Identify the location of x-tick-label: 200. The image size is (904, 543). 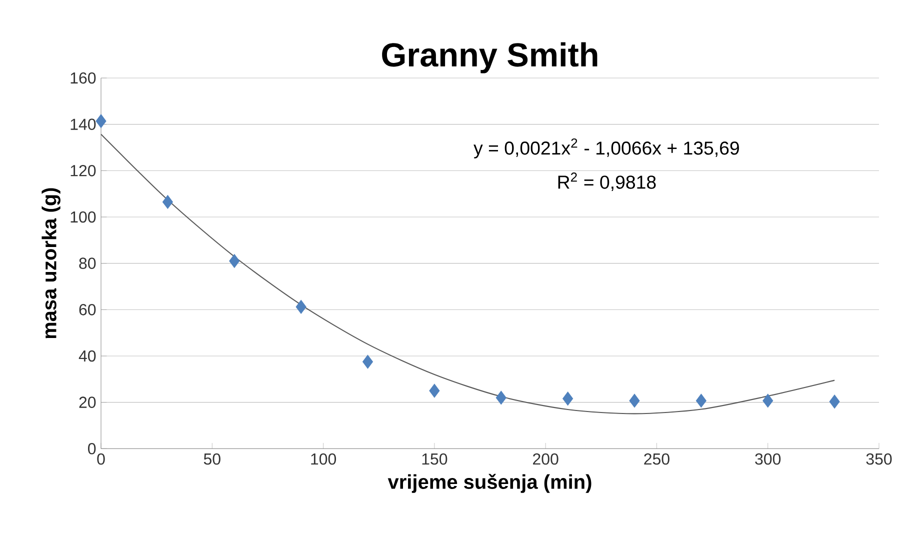
(545, 459).